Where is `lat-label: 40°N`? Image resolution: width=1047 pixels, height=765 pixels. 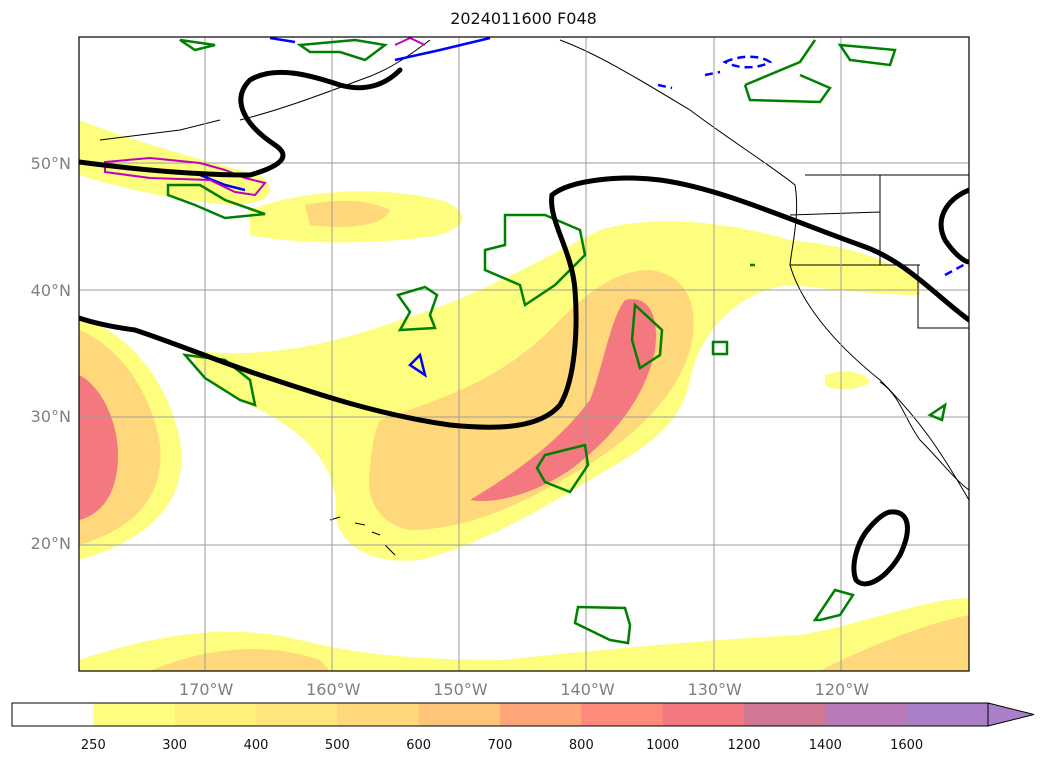
lat-label: 40°N is located at coordinates (50, 290).